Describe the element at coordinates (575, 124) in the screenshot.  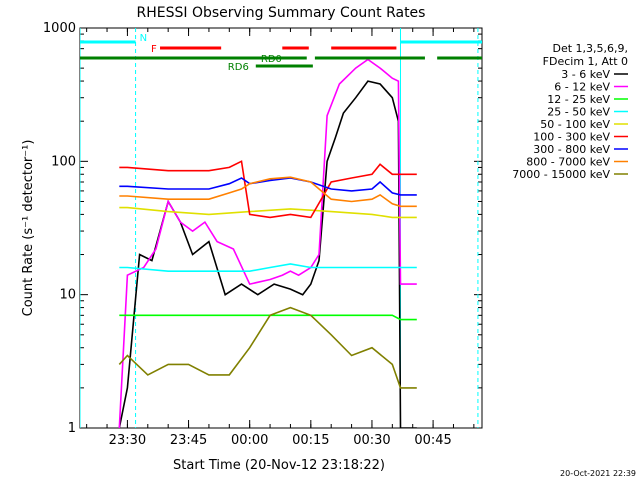
I see `legend-label: 50 - 100 keV` at that location.